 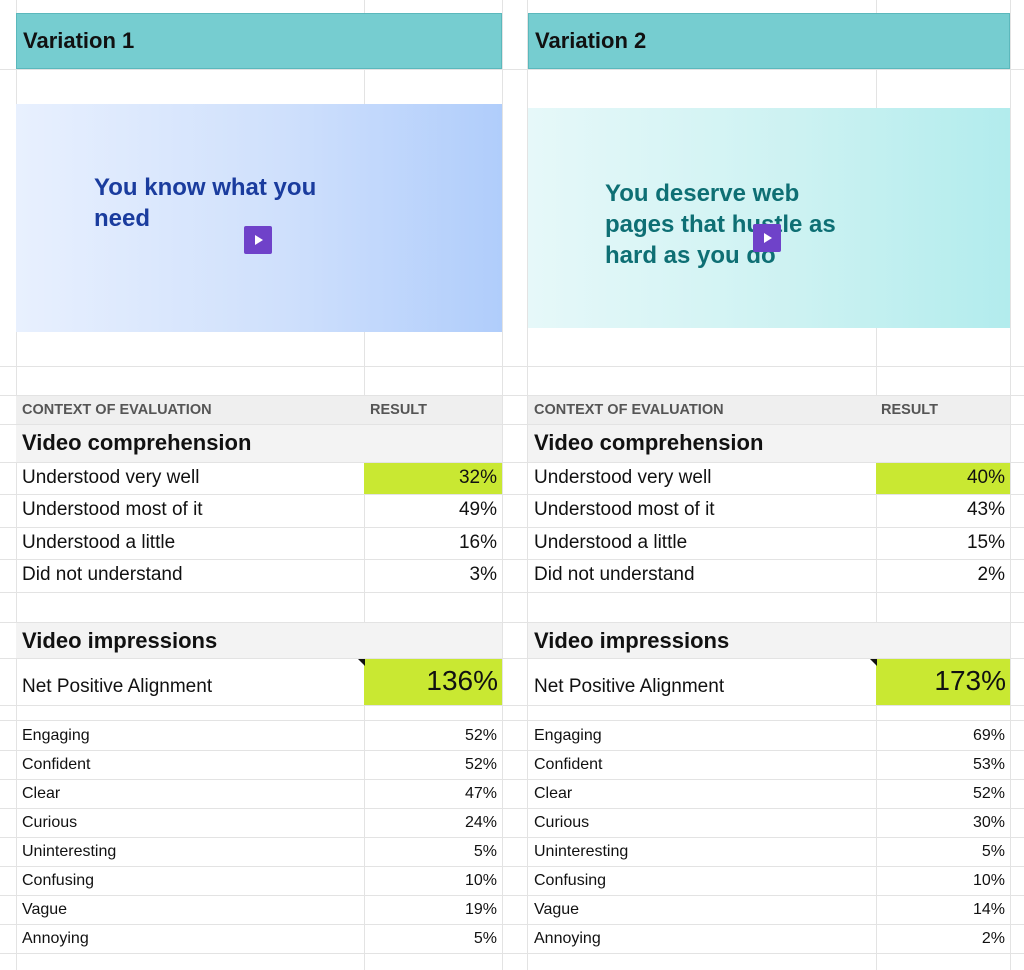 What do you see at coordinates (259, 735) in the screenshot?
I see `table-row: Engaging 52%` at bounding box center [259, 735].